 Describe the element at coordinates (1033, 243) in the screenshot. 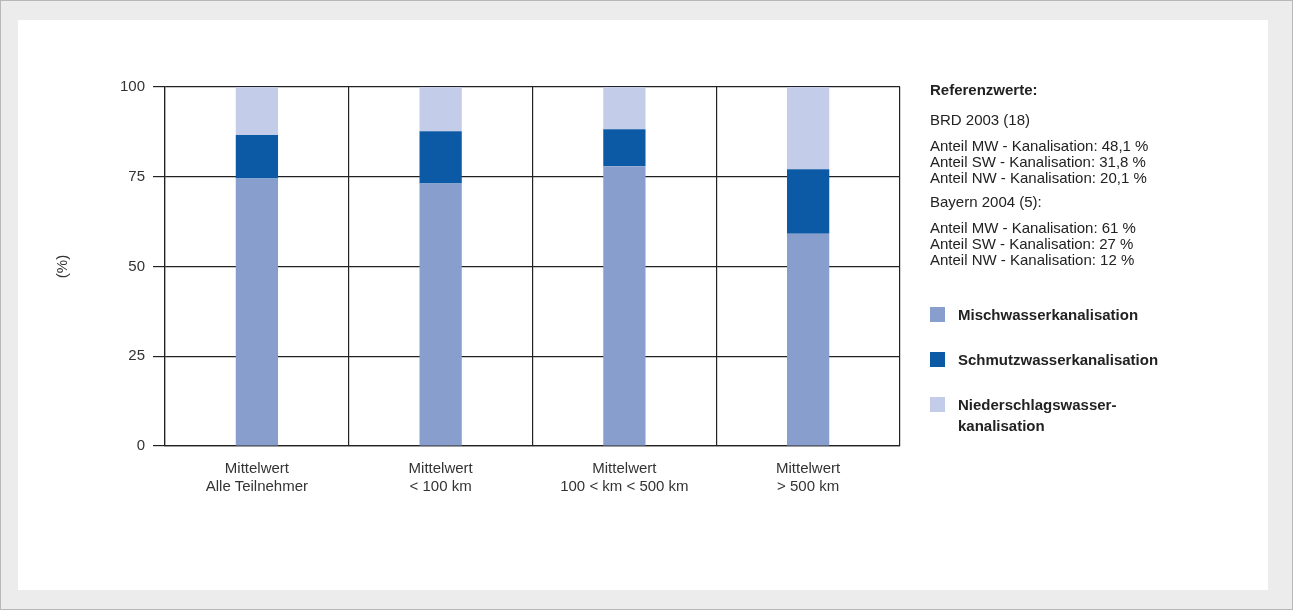

I see `text: Anteil MW - Kanalisation: 61 % Anteil SW - Kanalisation: 27 % Anteil NW - Kanalisation: 12 %` at that location.